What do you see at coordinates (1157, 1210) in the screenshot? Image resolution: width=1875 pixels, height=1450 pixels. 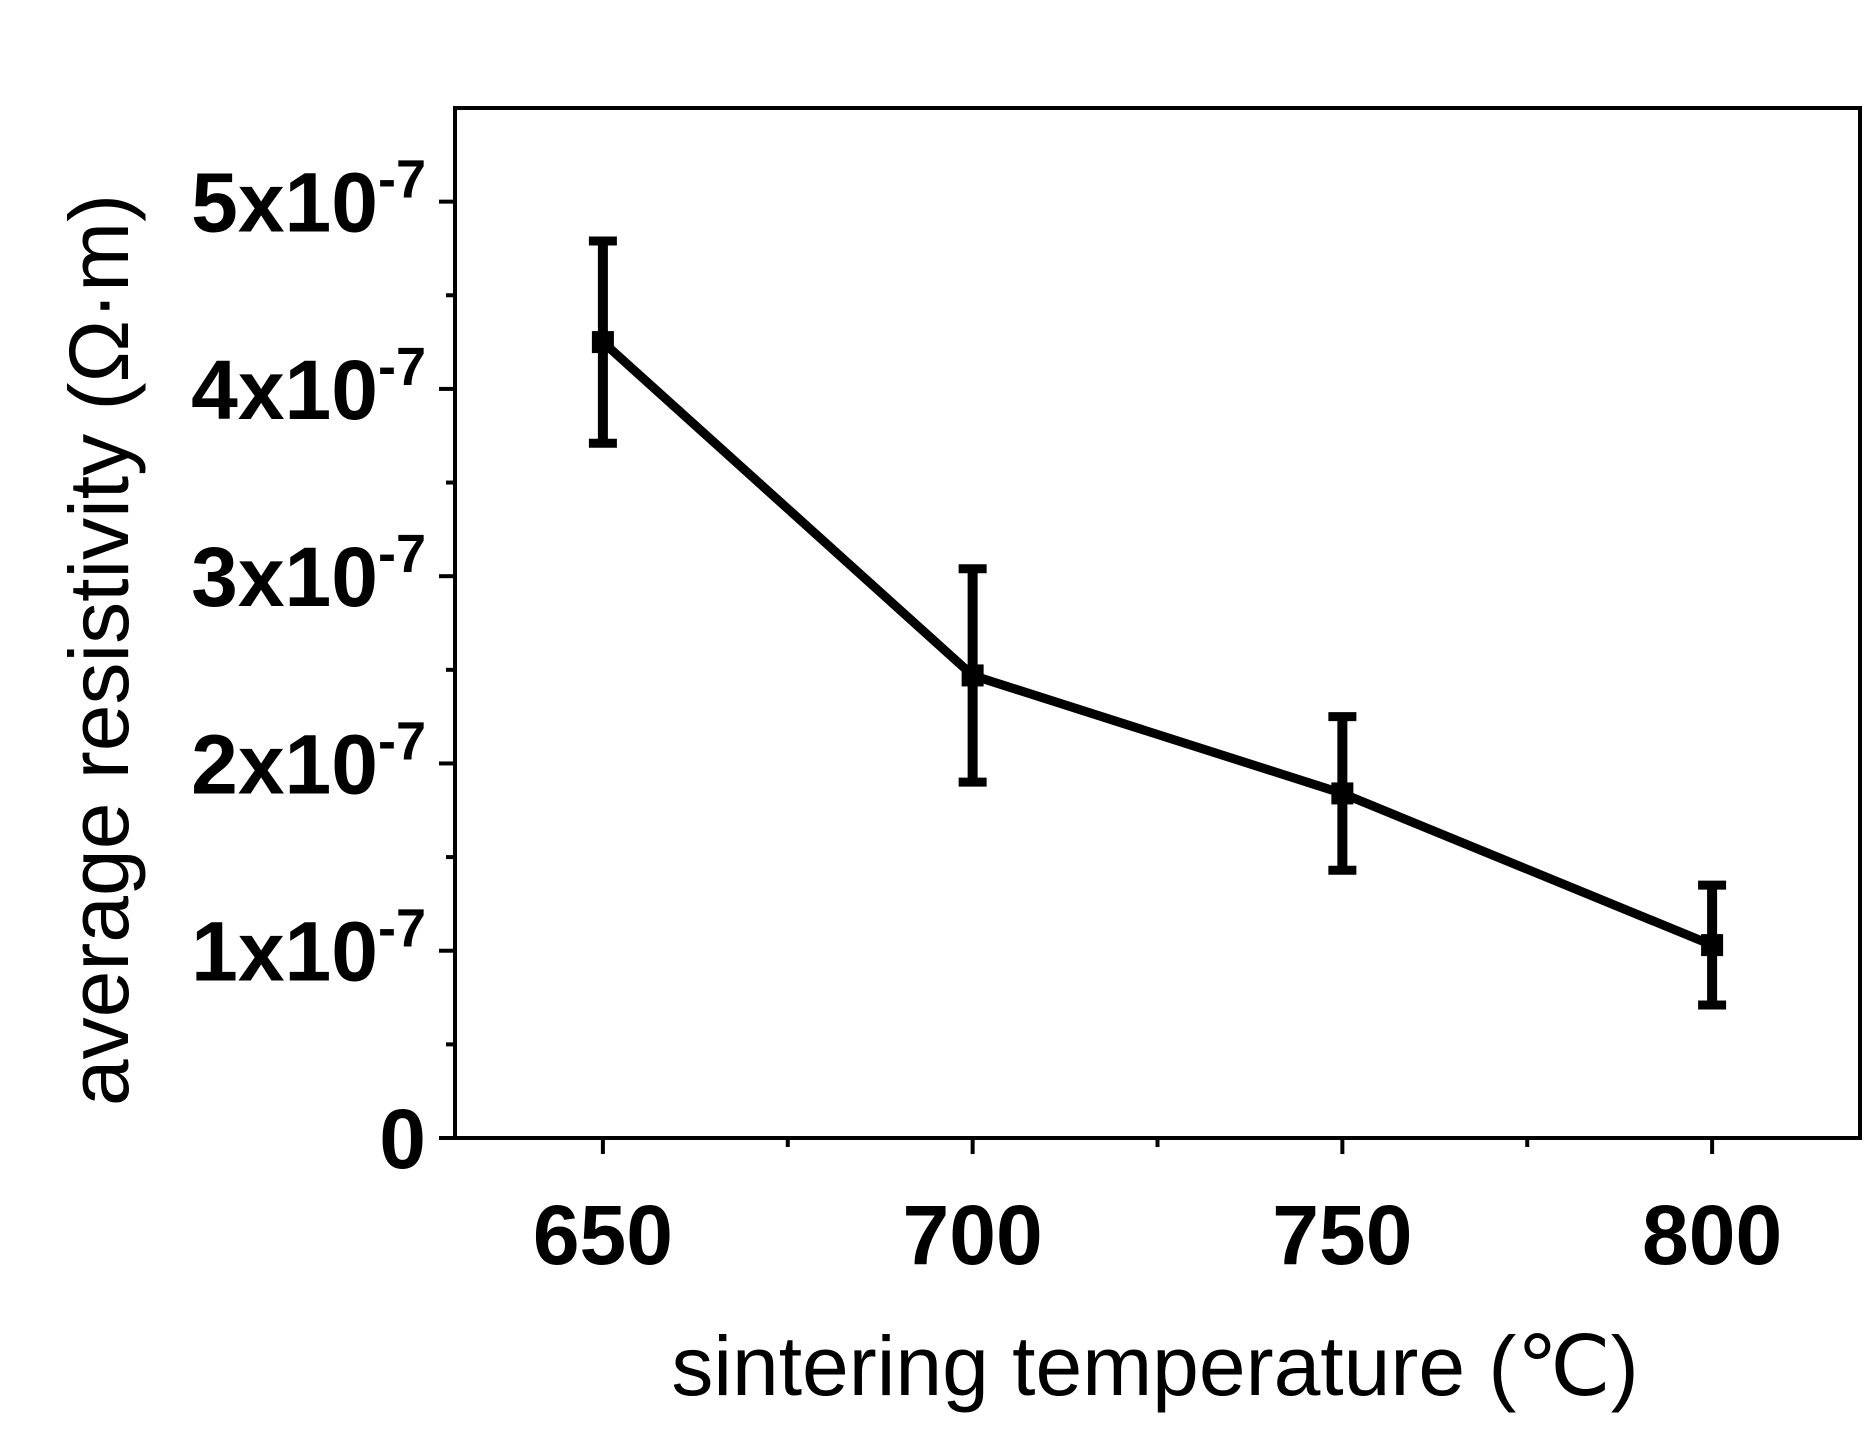 I see `x-axis: 650 700 750 800` at bounding box center [1157, 1210].